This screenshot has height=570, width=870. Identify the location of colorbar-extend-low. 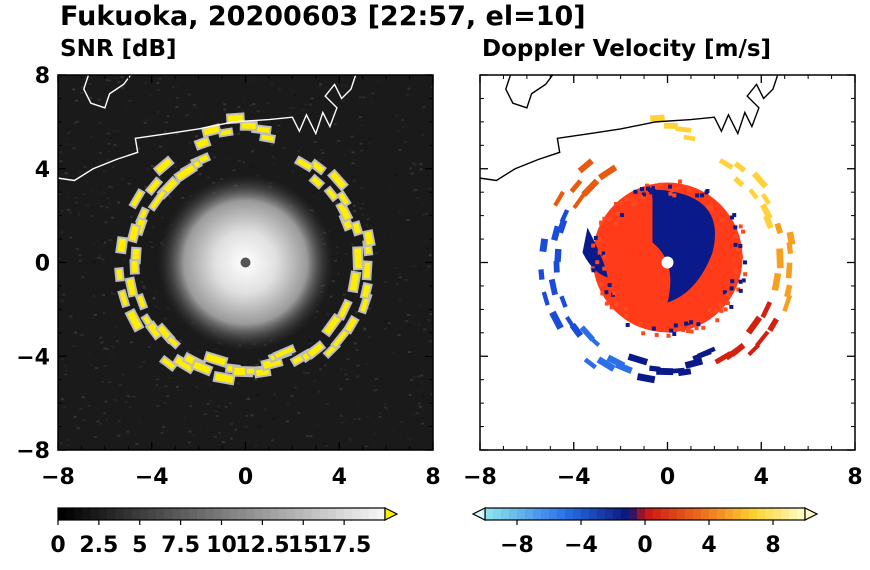
(478, 514).